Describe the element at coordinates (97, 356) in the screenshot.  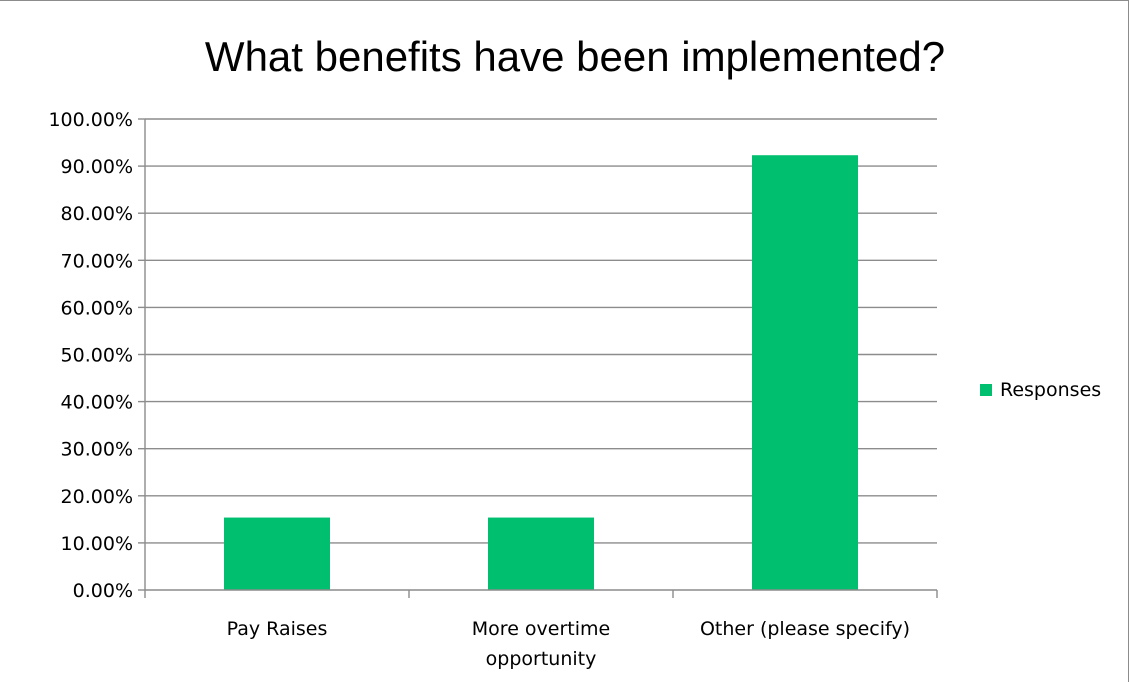
I see `y-tick-label: 50.00%` at that location.